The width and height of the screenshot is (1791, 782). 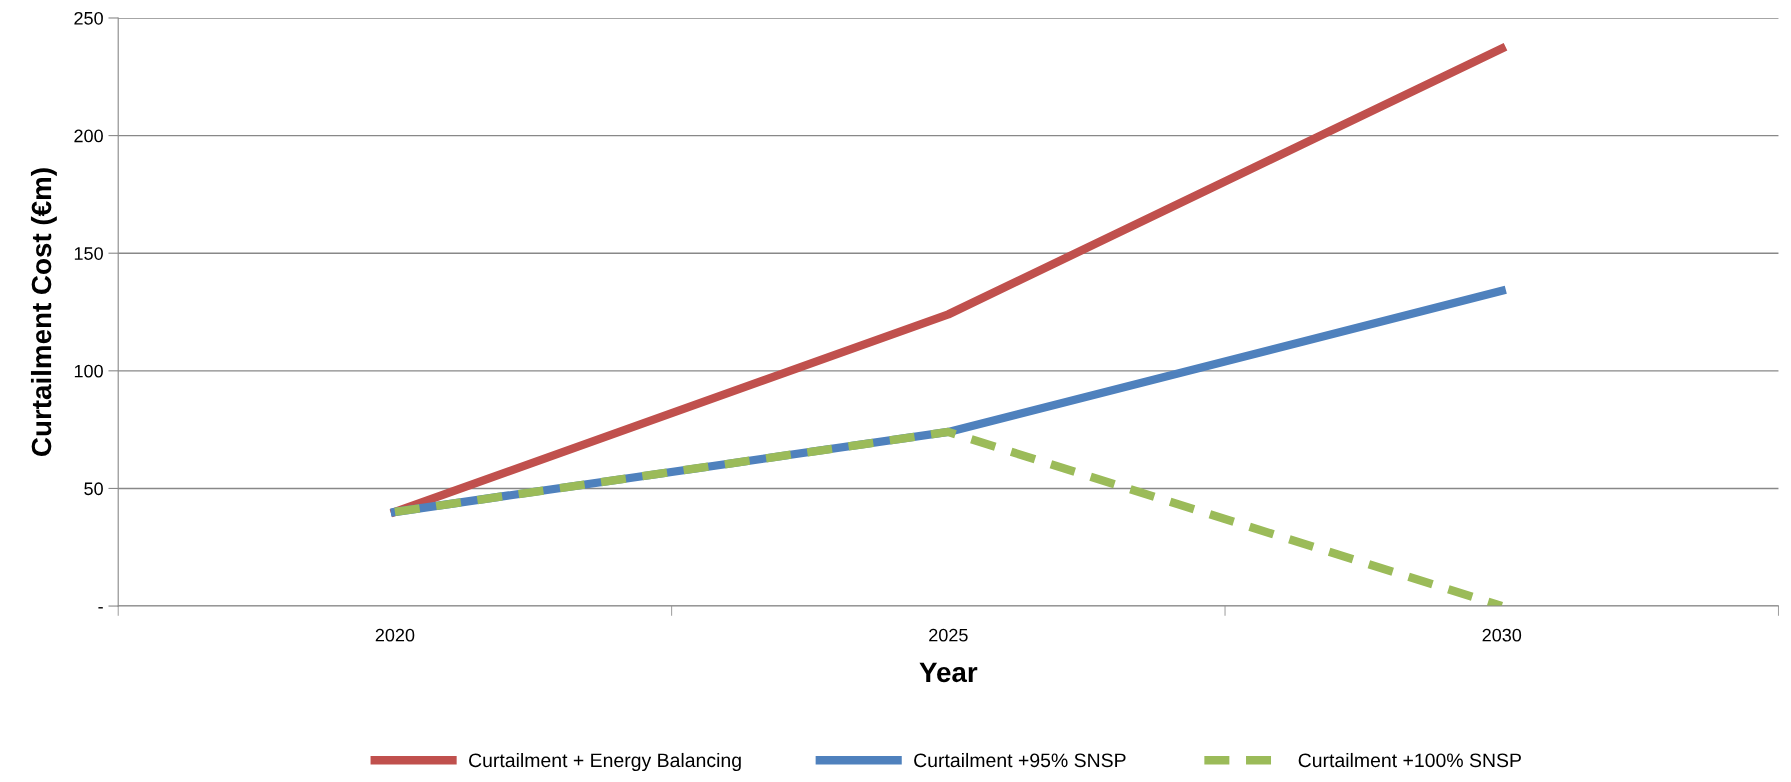 What do you see at coordinates (948, 672) in the screenshot?
I see `x-axis-title: Year` at bounding box center [948, 672].